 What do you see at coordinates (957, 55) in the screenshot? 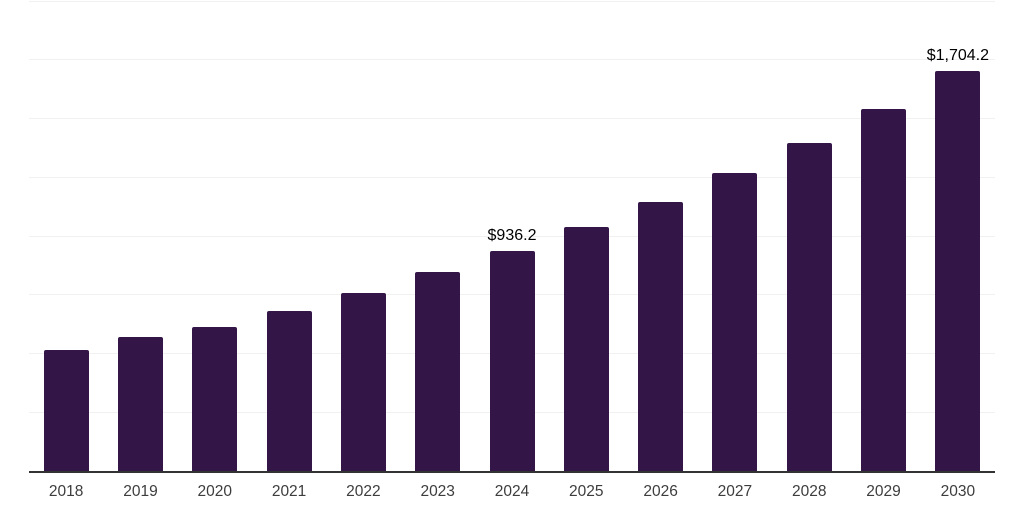
I see `bar-value-label-2030: $1,704.2` at bounding box center [957, 55].